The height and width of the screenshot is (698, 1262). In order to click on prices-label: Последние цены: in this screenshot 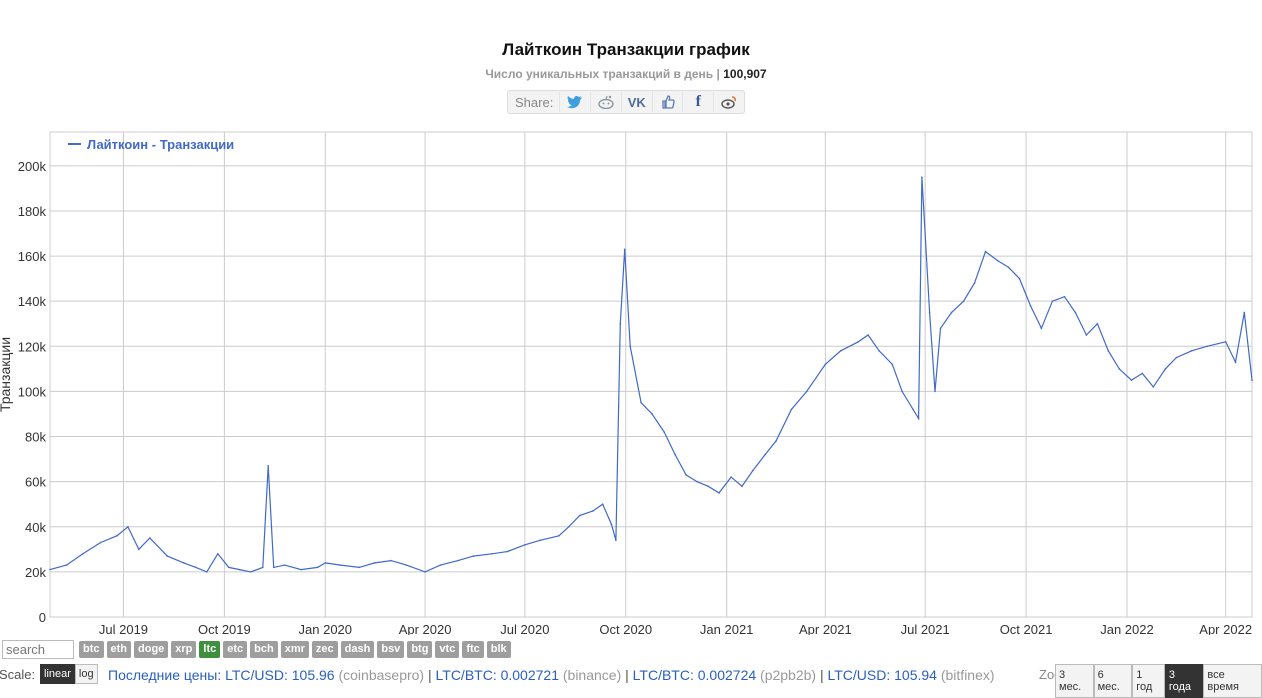, I will do `click(165, 675)`.